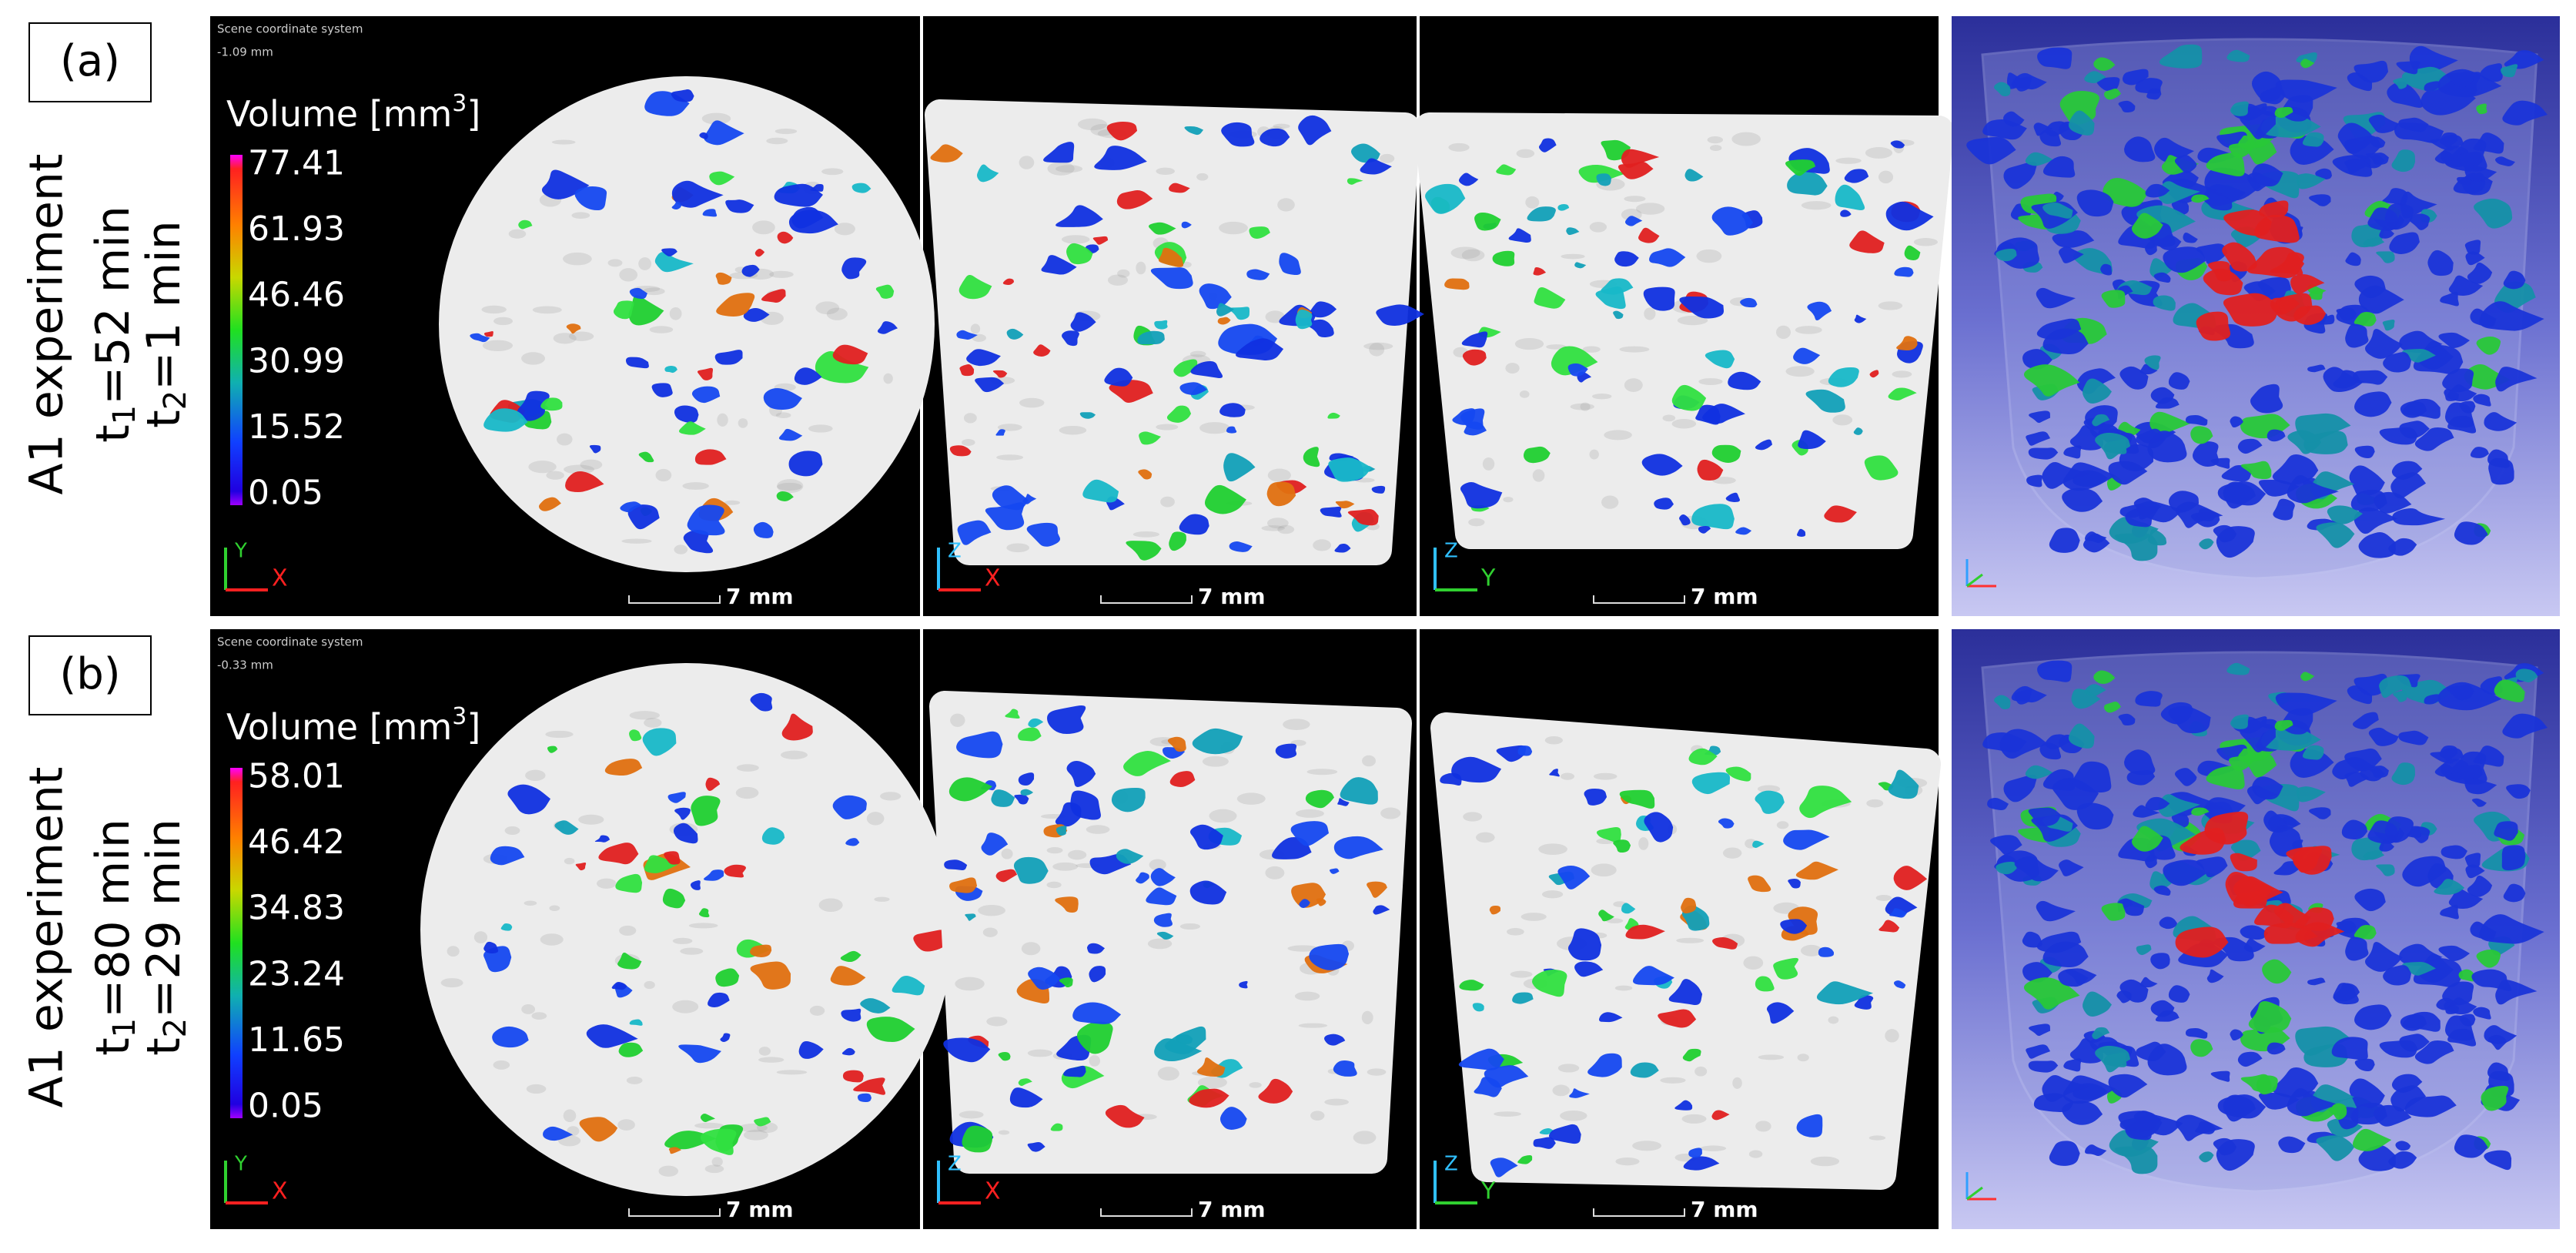 The height and width of the screenshot is (1253, 2576). What do you see at coordinates (176, 1027) in the screenshot?
I see `time-subscript: 2` at bounding box center [176, 1027].